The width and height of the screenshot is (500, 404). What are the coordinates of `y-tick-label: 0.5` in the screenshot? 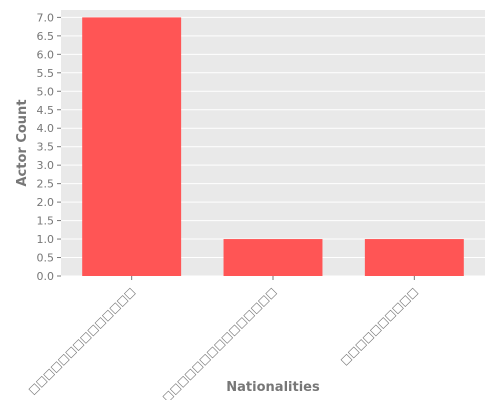 It's located at (46, 258).